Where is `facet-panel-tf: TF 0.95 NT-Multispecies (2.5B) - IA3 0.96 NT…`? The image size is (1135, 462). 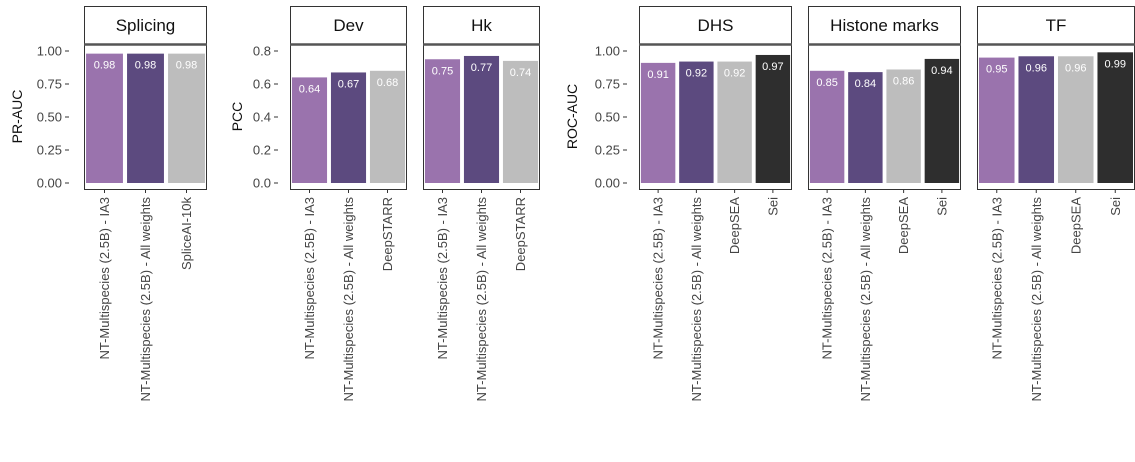 facet-panel-tf: TF 0.95 NT-Multispecies (2.5B) - IA3 0.96 NT… is located at coordinates (1056, 204).